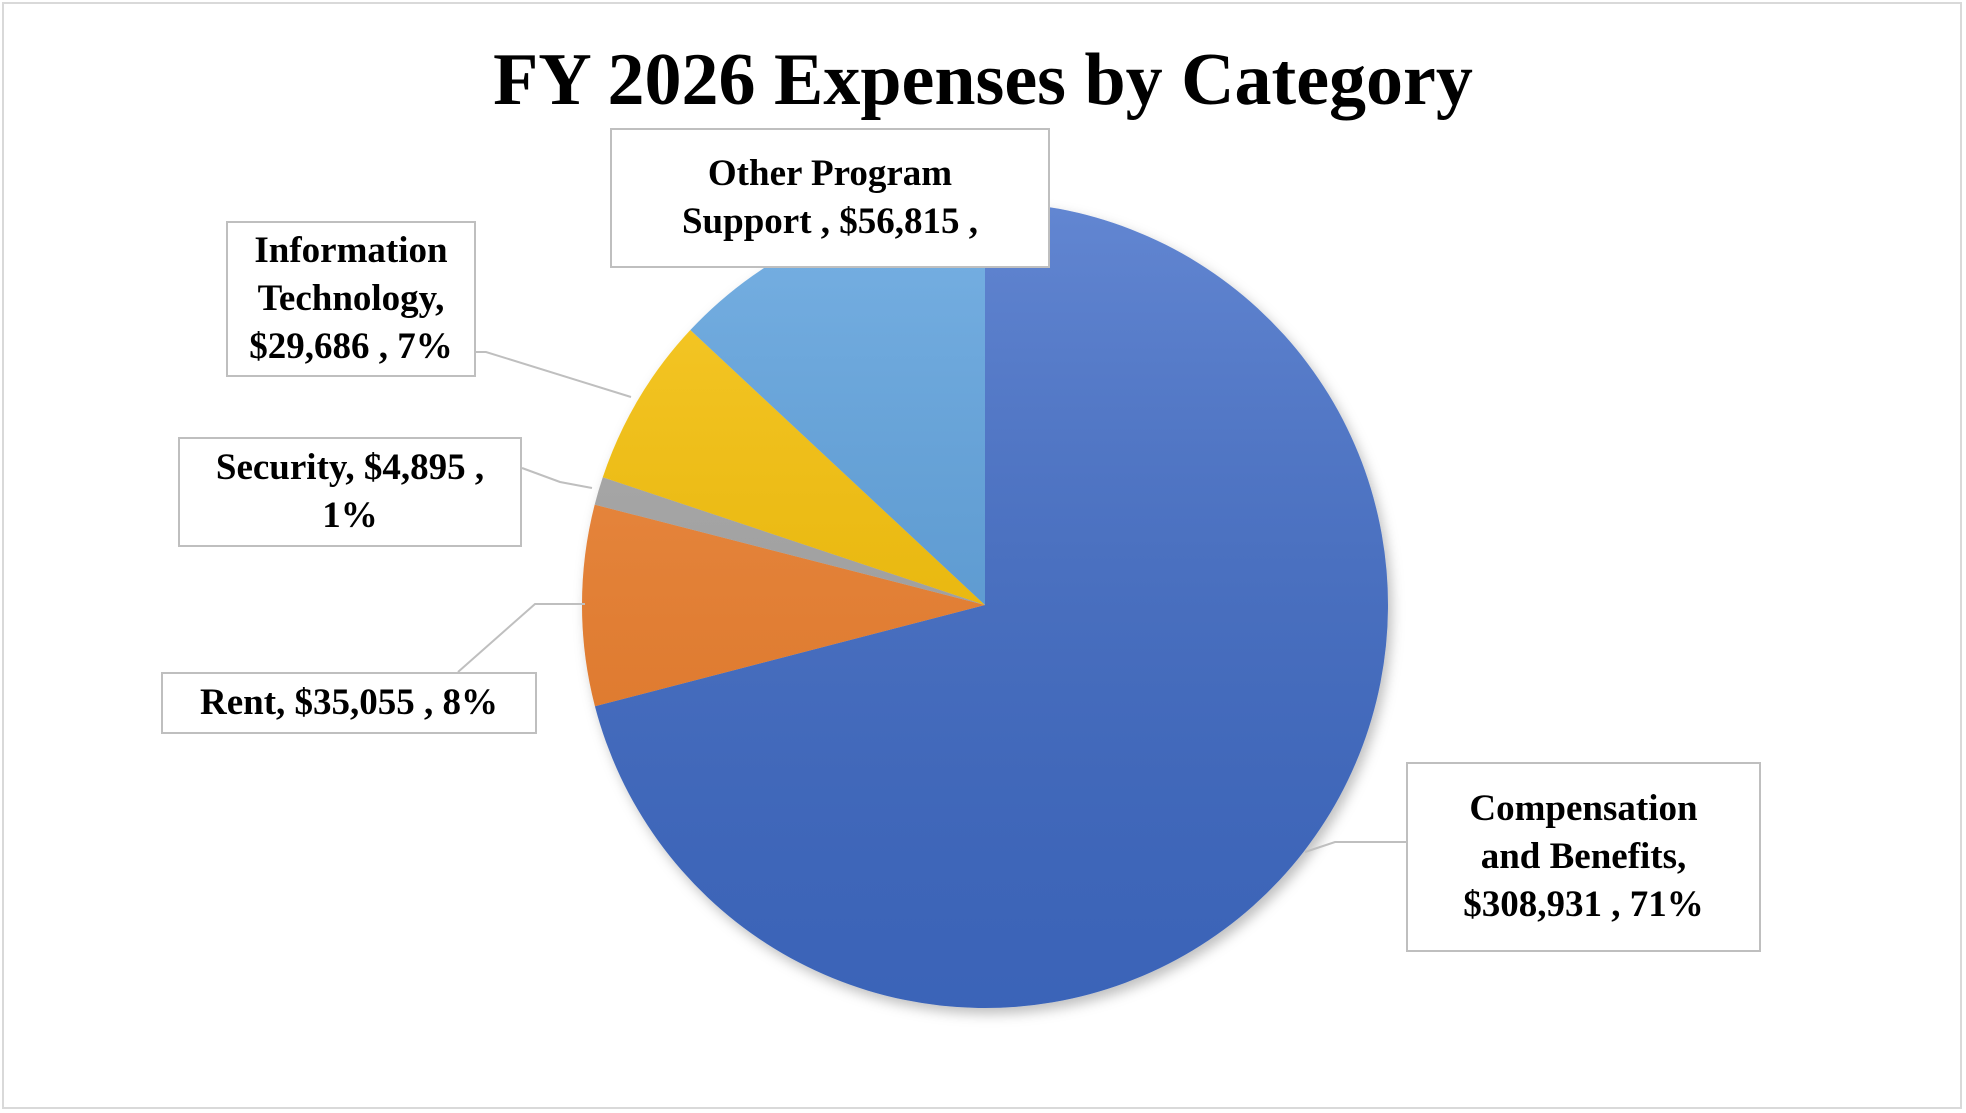 Image resolution: width=1966 pixels, height=1113 pixels. What do you see at coordinates (349, 703) in the screenshot?
I see `data-label-rent: Rent, $35,055 , 8%` at bounding box center [349, 703].